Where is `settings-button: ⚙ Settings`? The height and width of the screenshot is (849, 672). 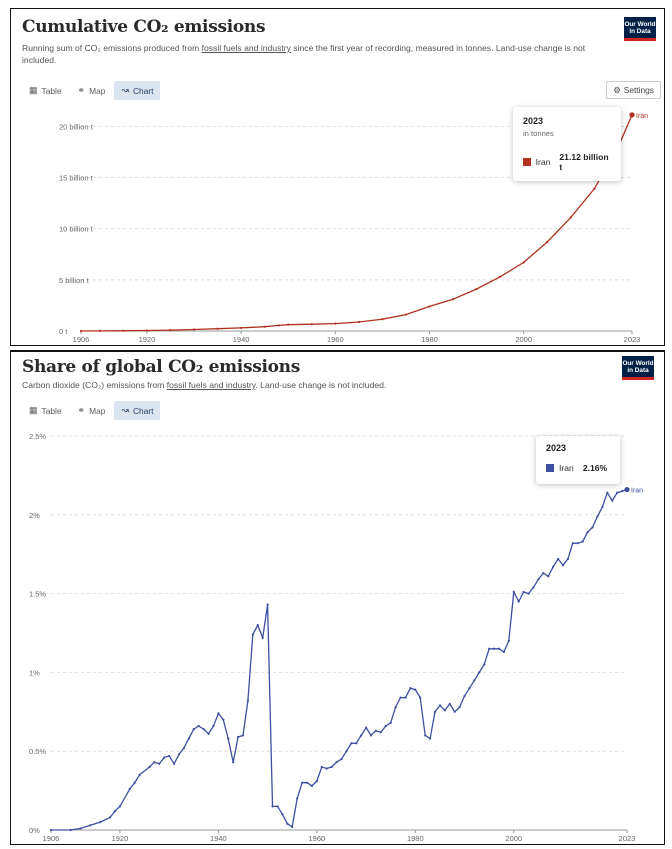 settings-button: ⚙ Settings is located at coordinates (633, 90).